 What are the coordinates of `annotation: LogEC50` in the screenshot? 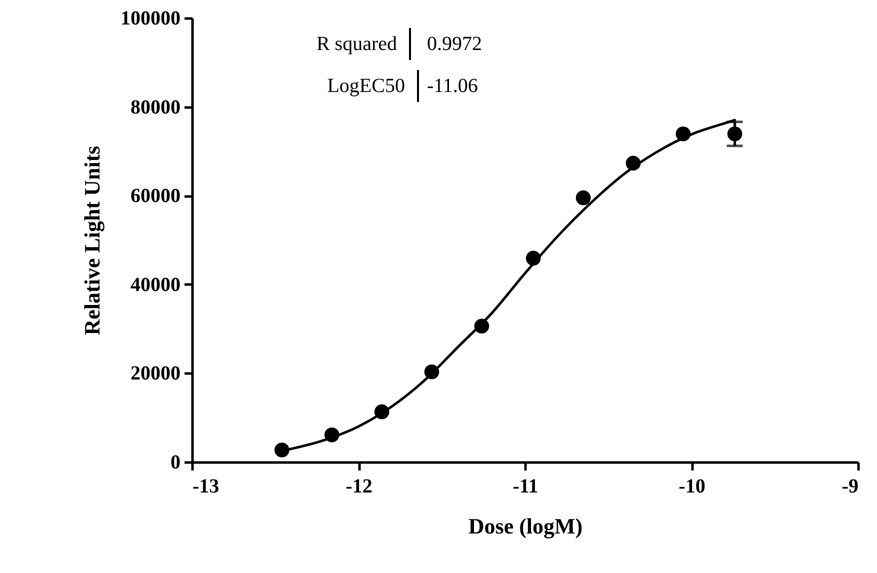 It's located at (366, 86).